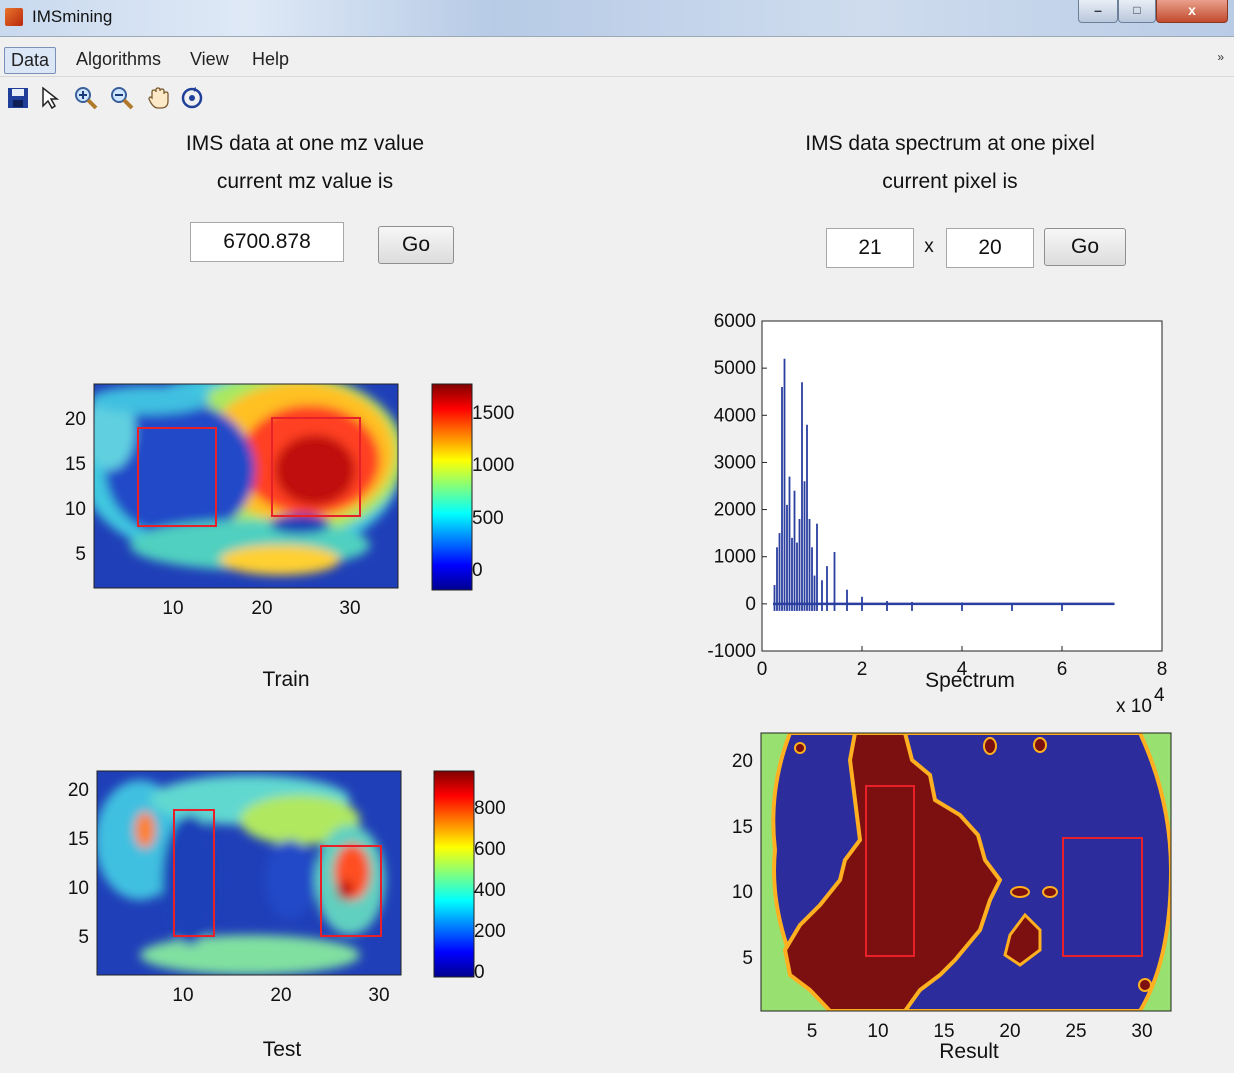  I want to click on toolbar, so click(617, 98).